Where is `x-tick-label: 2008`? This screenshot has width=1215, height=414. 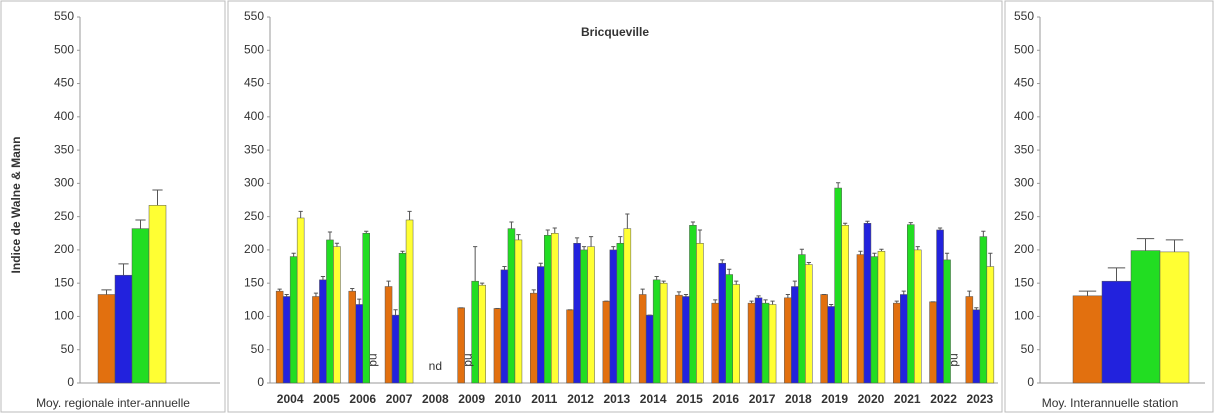 x-tick-label: 2008 is located at coordinates (435, 399).